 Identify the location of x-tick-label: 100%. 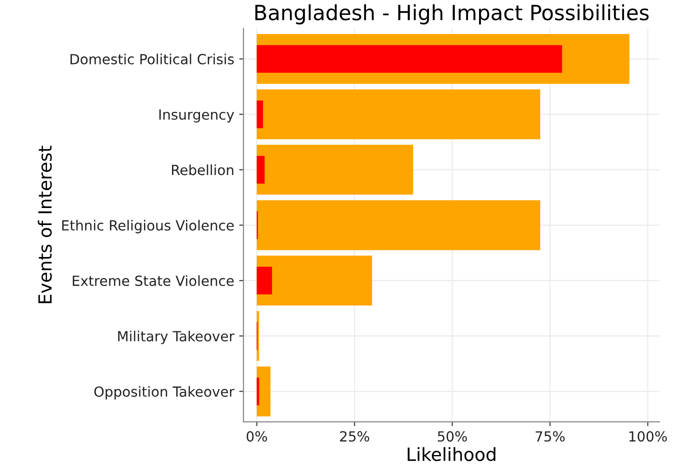
(648, 436).